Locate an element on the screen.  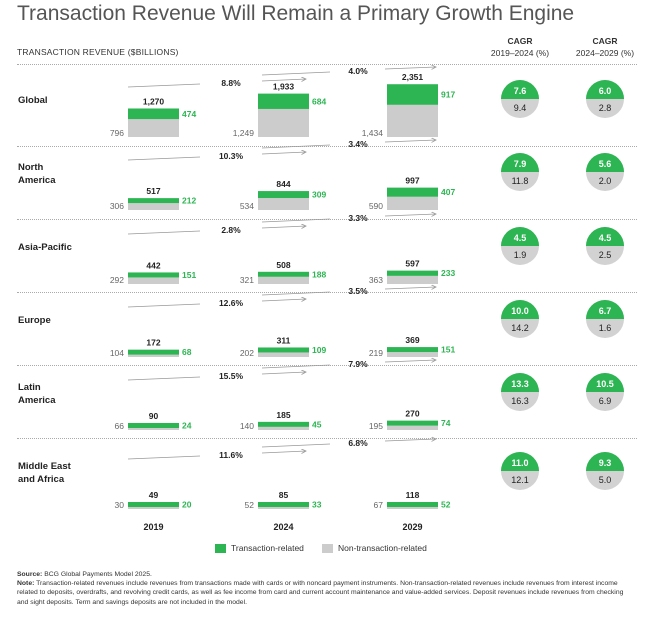
cagr-non-transaction-value: 1.9 is located at coordinates (520, 255).